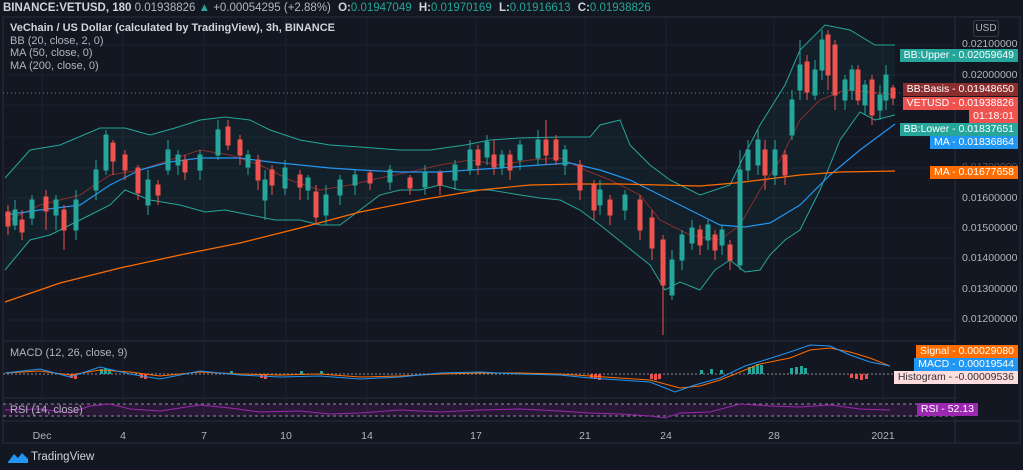  What do you see at coordinates (990, 75) in the screenshot?
I see `price-tick: 0.02000000` at bounding box center [990, 75].